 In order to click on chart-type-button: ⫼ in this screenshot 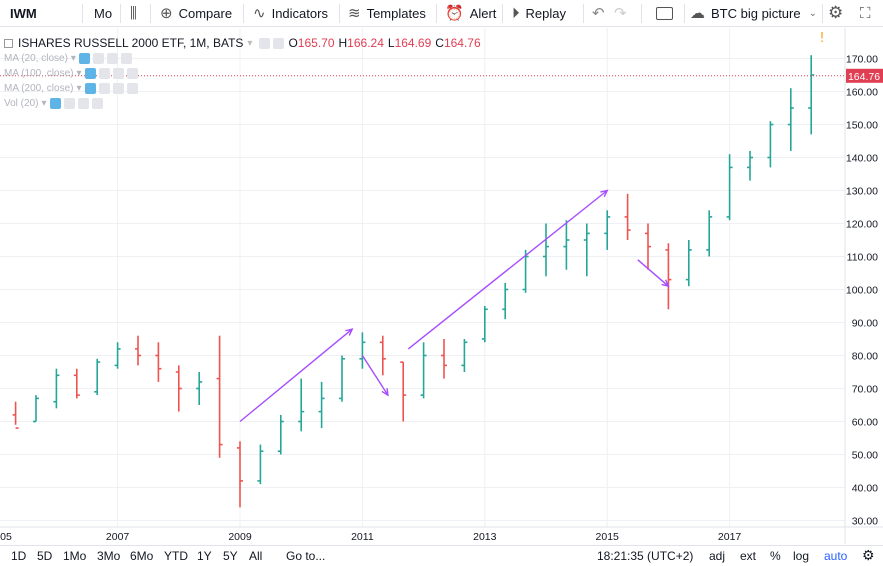, I will do `click(136, 13)`.